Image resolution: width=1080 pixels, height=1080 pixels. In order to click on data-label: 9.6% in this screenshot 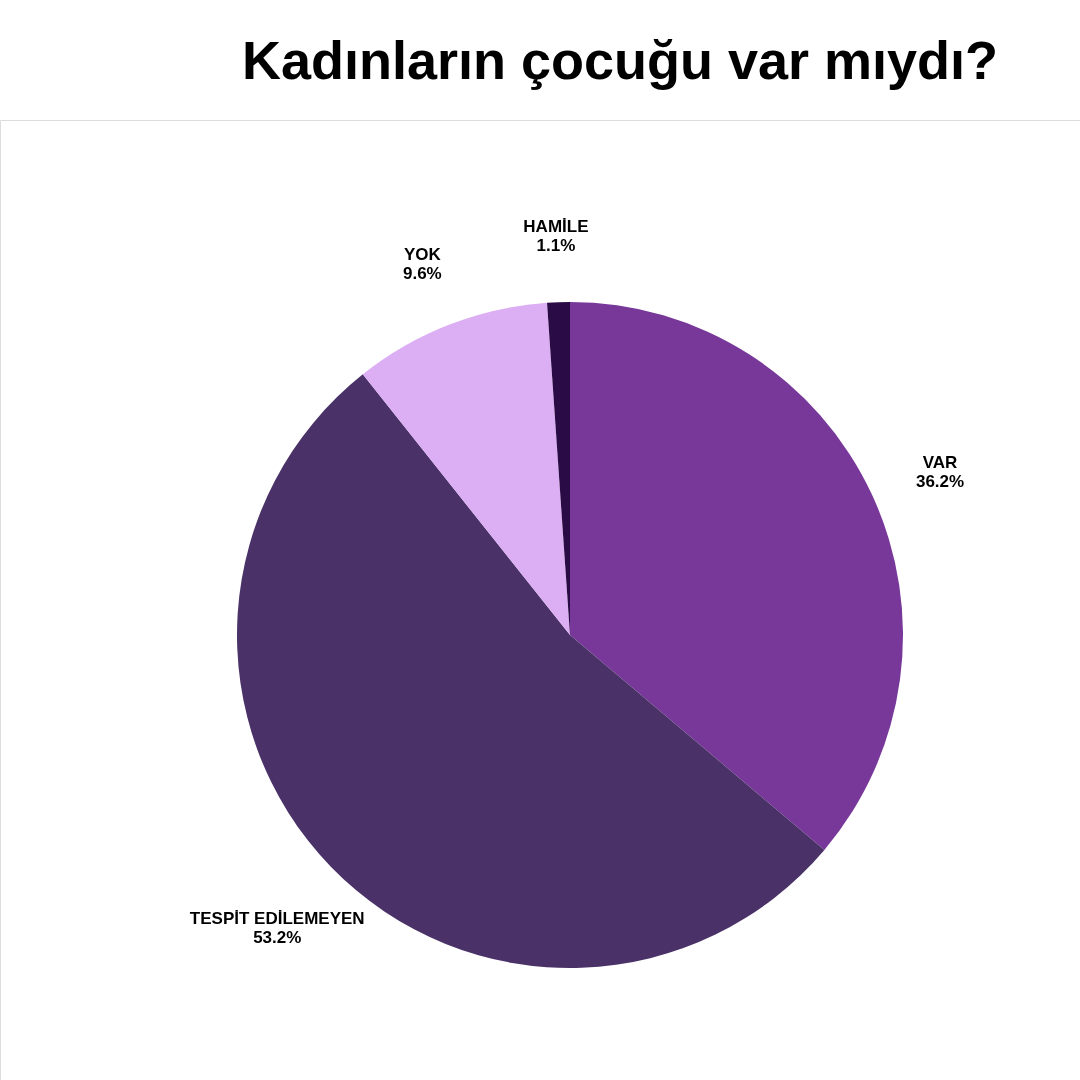, I will do `click(422, 273)`.